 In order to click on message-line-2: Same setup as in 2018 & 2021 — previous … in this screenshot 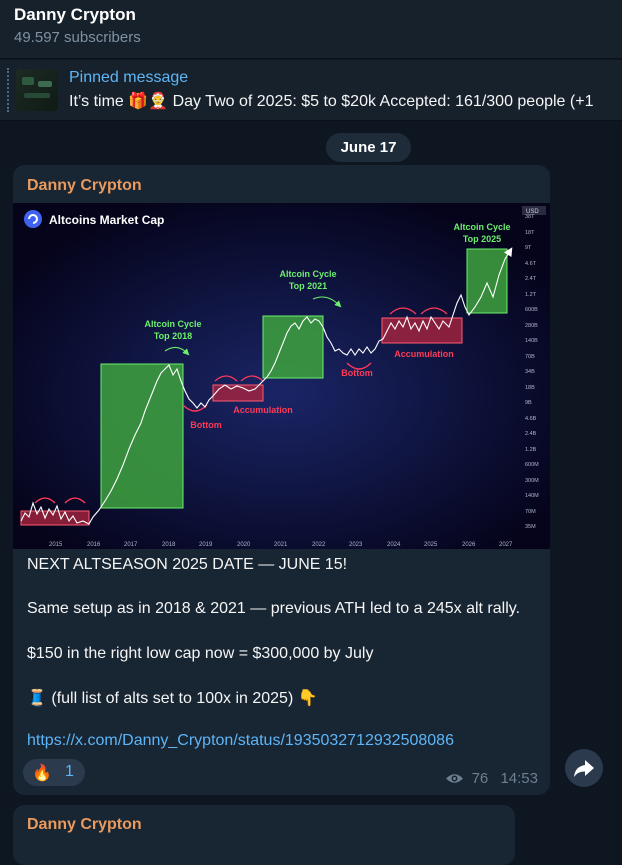, I will do `click(274, 608)`.